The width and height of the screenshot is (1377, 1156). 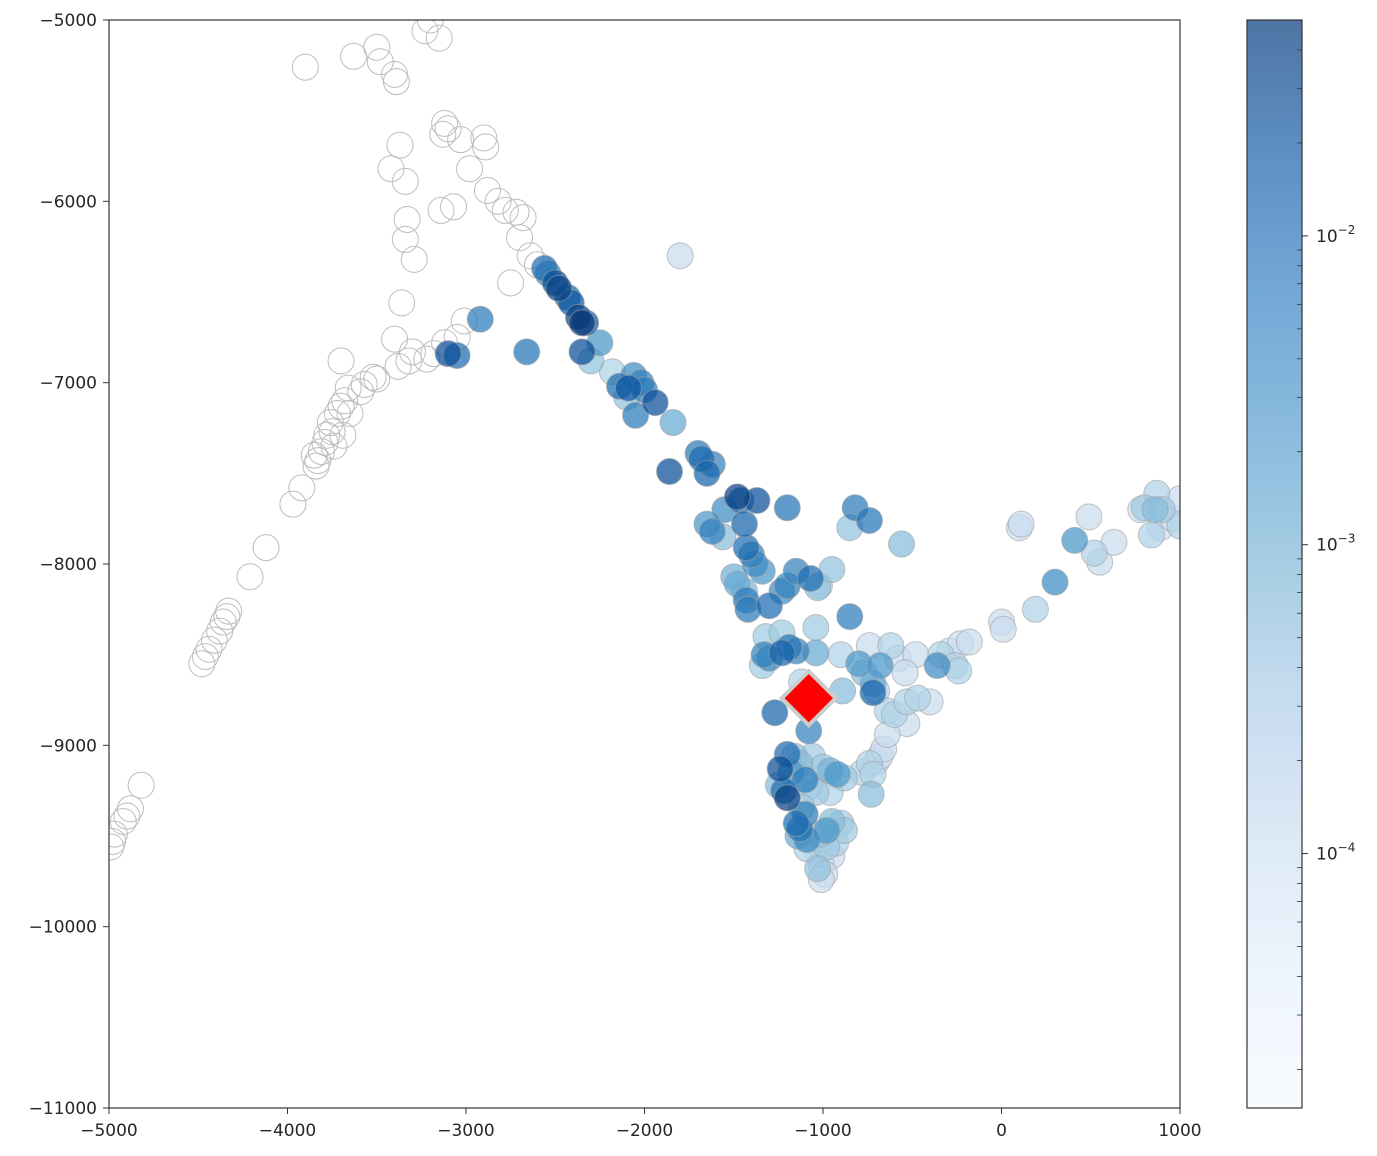 I want to click on colorbar-major-ticks: 10⁻⁴ 10⁻³ 10⁻², so click(x=1328, y=544).